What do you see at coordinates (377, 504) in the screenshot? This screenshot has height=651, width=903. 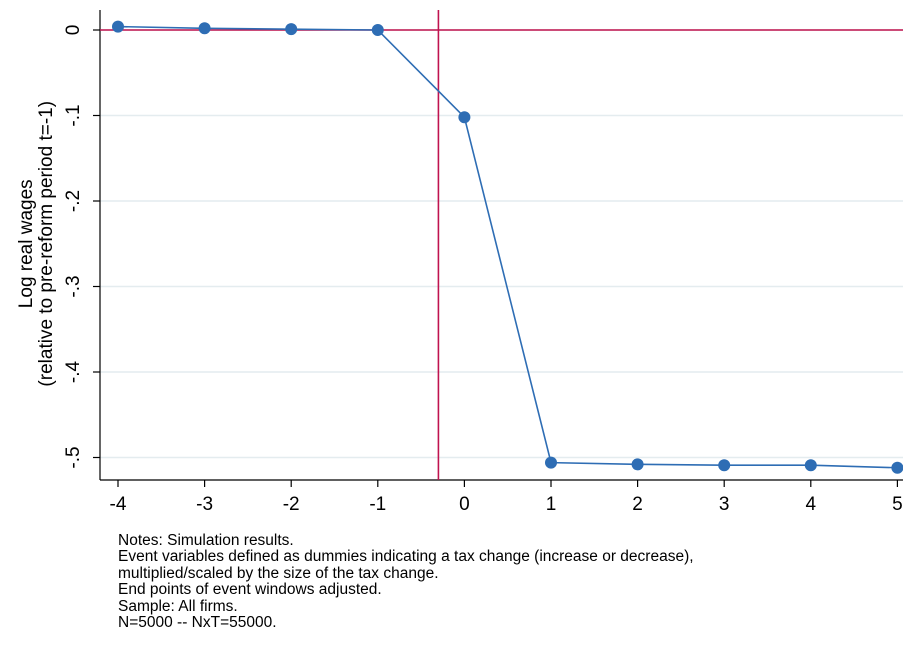 I see `x-tick-label: -1` at bounding box center [377, 504].